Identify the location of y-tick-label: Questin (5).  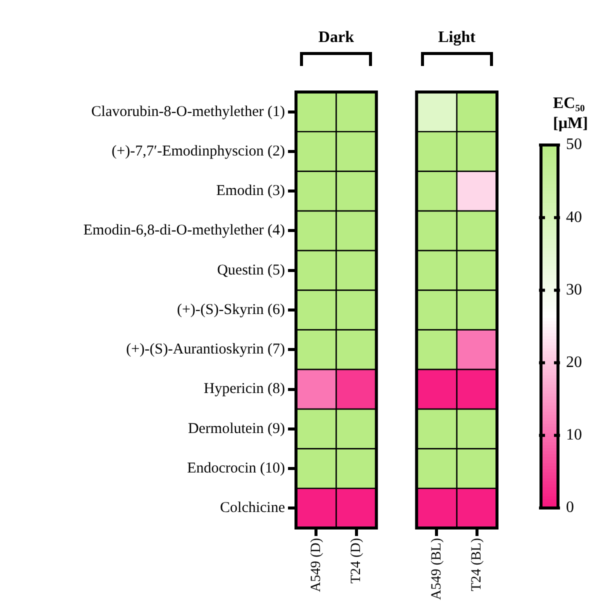
(251, 270).